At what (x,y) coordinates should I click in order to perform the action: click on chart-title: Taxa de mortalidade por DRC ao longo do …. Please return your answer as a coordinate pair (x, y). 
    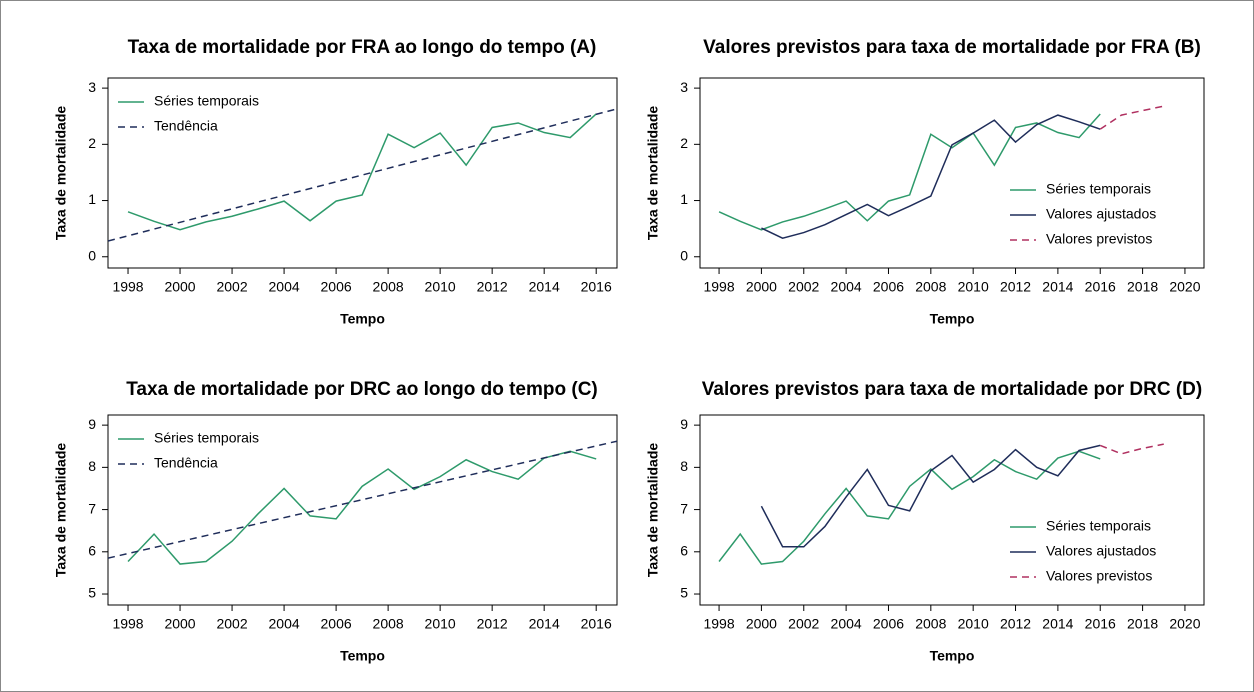
    Looking at the image, I should click on (362, 389).